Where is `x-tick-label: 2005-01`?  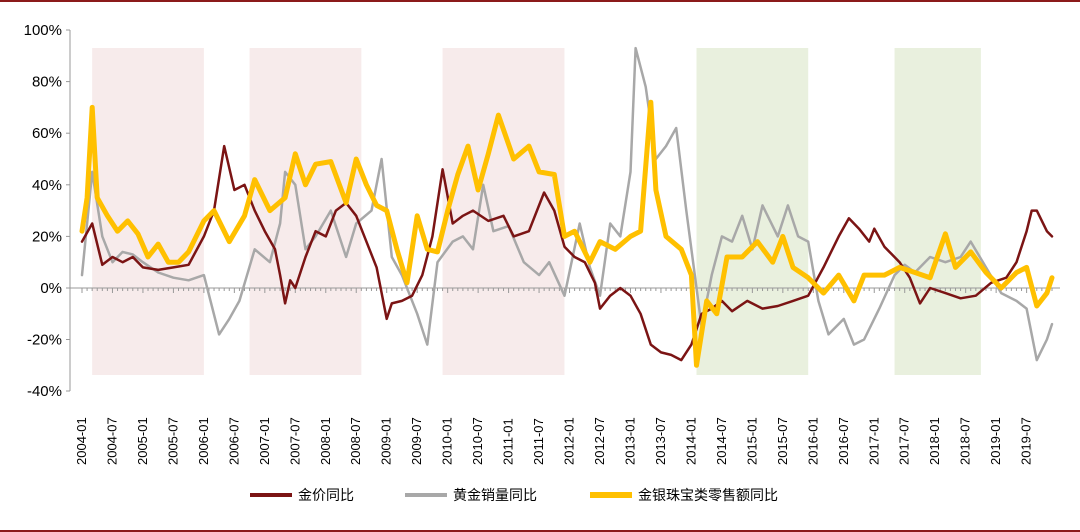 x-tick-label: 2005-01 is located at coordinates (142, 441).